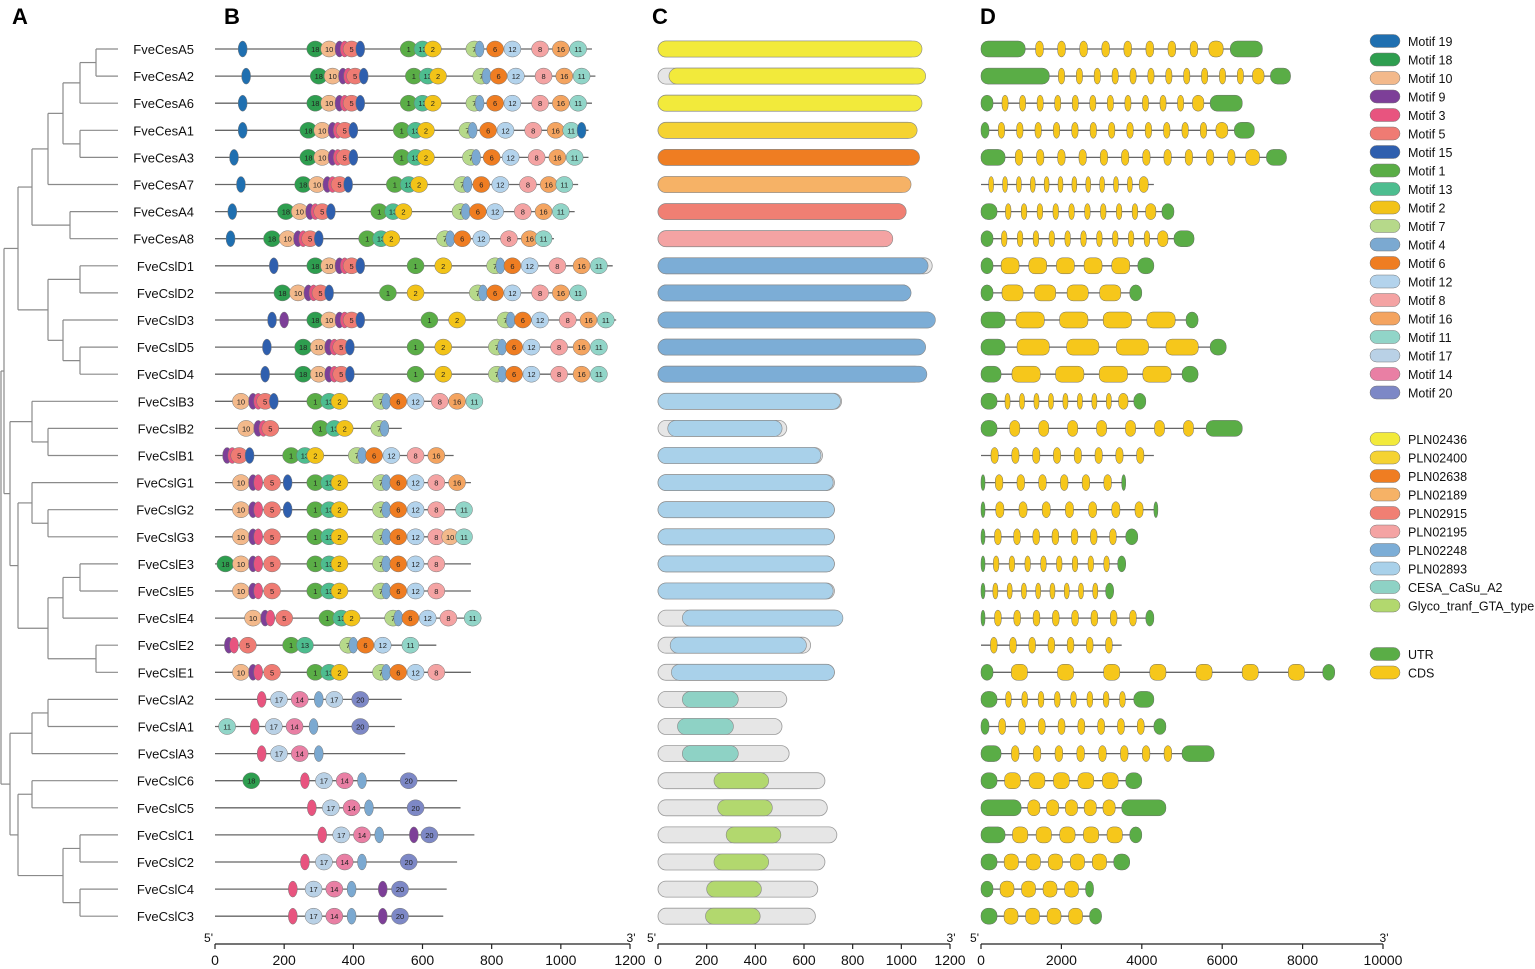 The image size is (1535, 969). What do you see at coordinates (225, 564) in the screenshot?
I see `motif-number: 18` at bounding box center [225, 564].